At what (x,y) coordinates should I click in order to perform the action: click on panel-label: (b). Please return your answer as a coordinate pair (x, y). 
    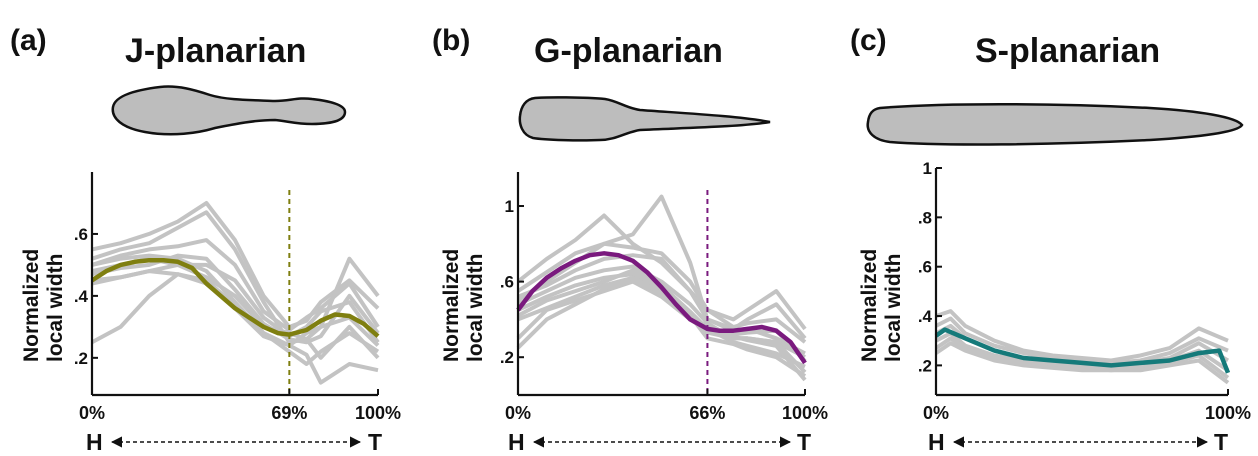
    Looking at the image, I should click on (451, 40).